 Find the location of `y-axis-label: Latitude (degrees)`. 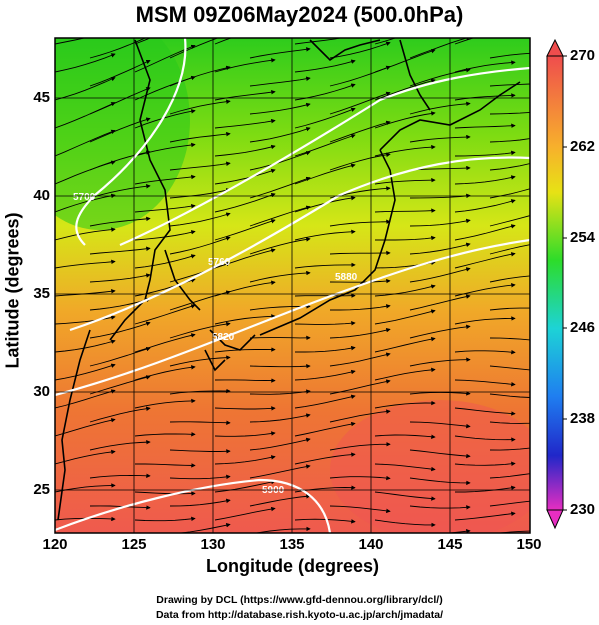

y-axis-label: Latitude (degrees) is located at coordinates (12, 290).